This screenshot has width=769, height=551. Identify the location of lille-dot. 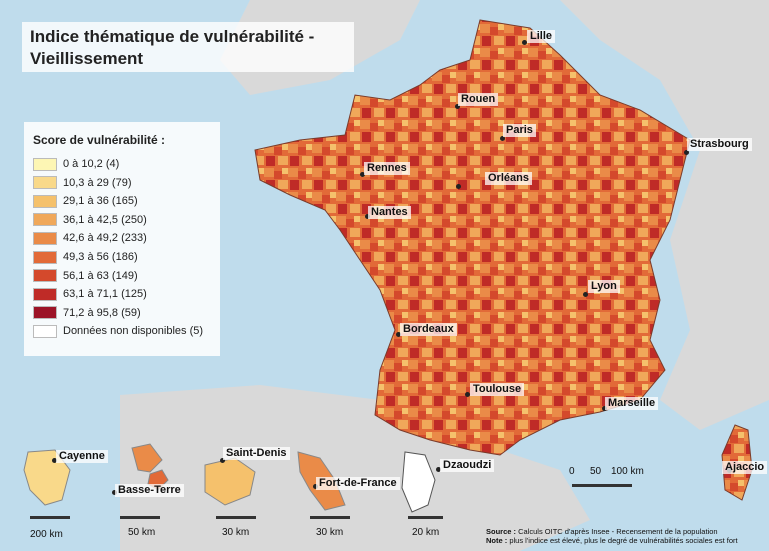
(524, 42).